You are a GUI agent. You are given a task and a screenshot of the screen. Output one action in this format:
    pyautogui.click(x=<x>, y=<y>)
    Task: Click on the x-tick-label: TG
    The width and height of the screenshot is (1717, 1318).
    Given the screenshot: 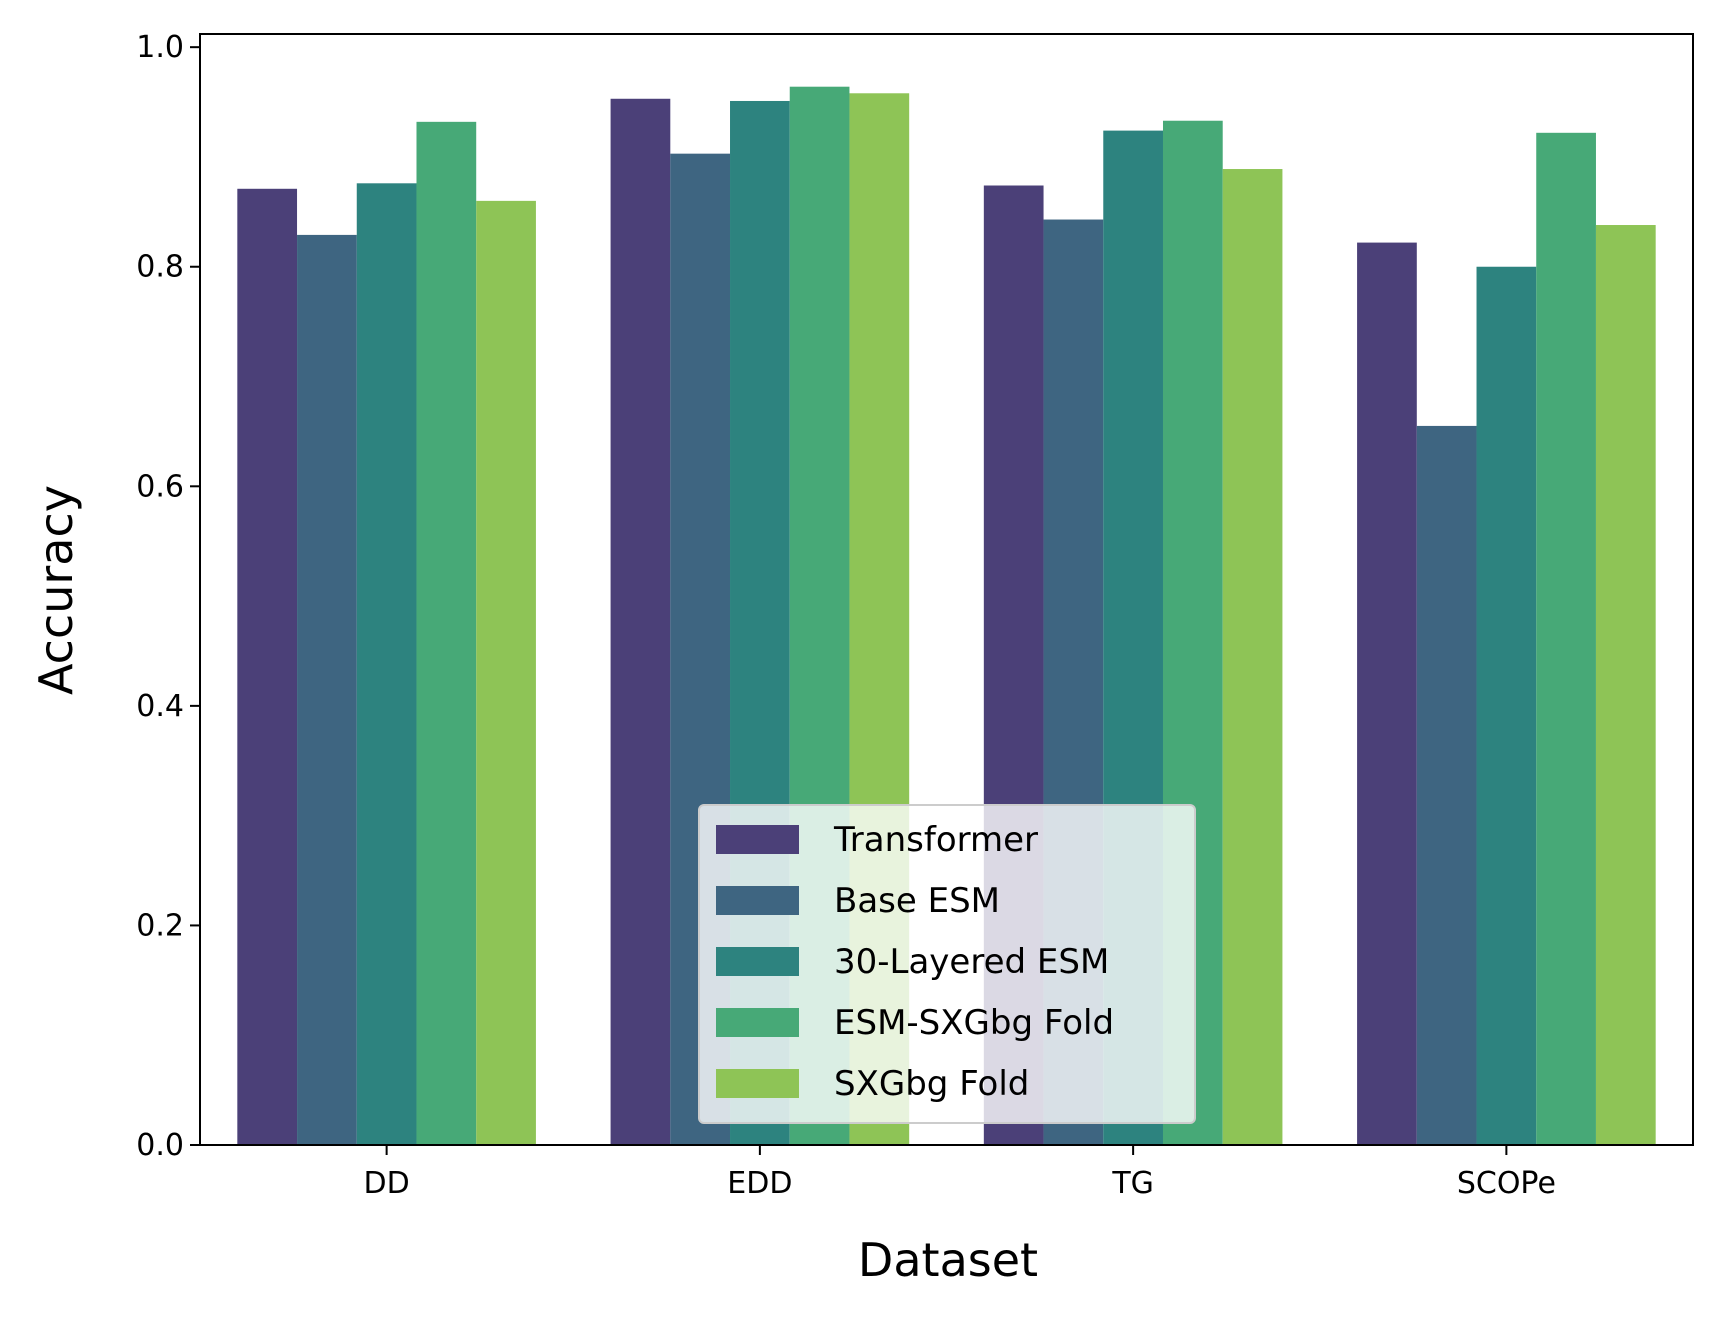 What is the action you would take?
    pyautogui.click(x=1132, y=1183)
    